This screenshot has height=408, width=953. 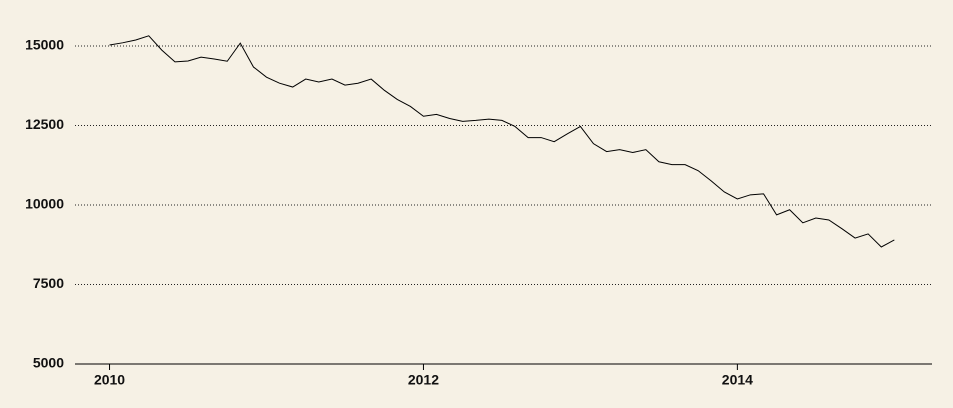 I want to click on y-tick-label: 10000, so click(x=44, y=204).